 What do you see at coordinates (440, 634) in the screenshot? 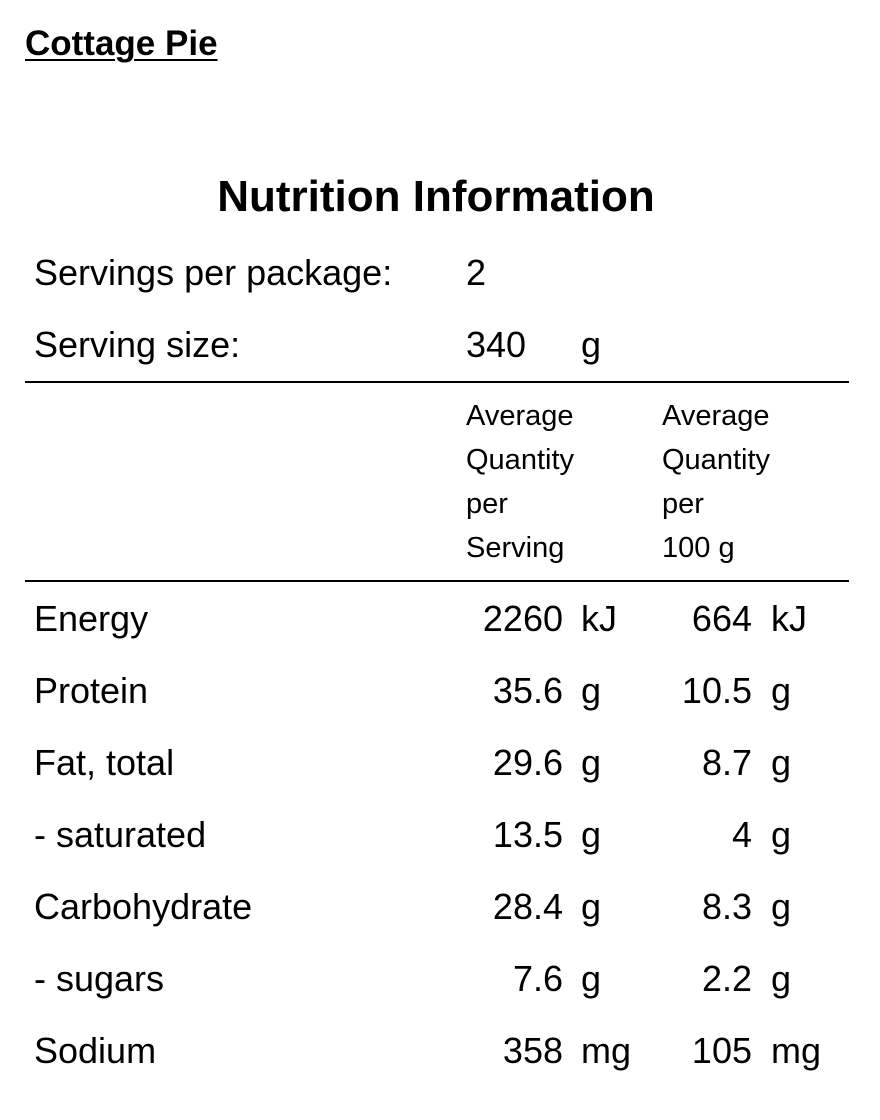
I see `nutrient-row-energy: Energy 2260 kJ 664 kJ` at bounding box center [440, 634].